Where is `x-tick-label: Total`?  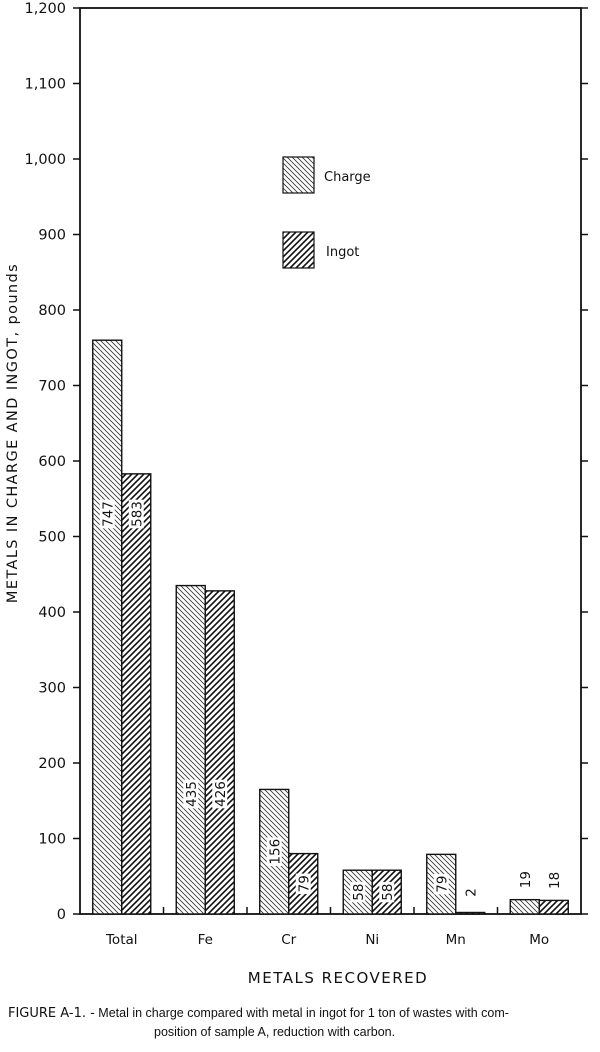
x-tick-label: Total is located at coordinates (121, 940).